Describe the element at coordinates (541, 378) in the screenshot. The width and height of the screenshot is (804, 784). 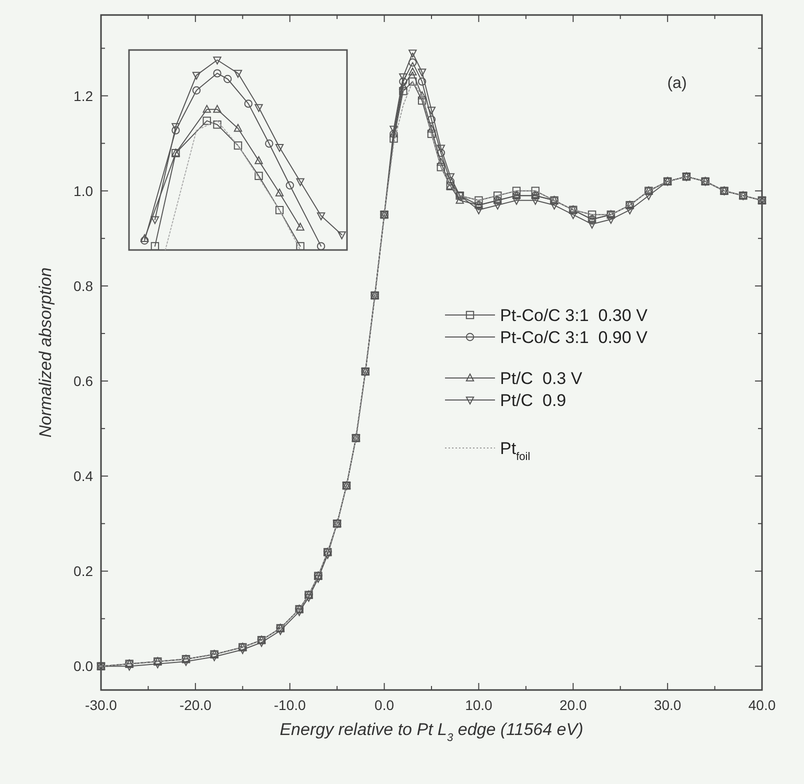
I see `legend-label: Pt/C 0.3 V` at that location.